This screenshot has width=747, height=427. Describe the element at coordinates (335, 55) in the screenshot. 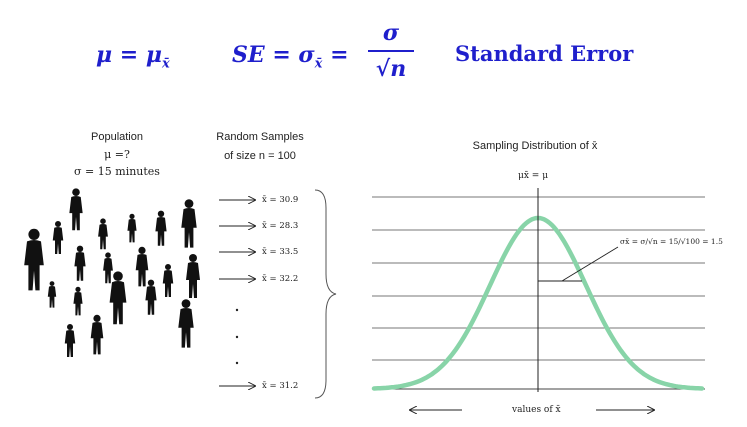

I see `formula-se-eq: =` at that location.